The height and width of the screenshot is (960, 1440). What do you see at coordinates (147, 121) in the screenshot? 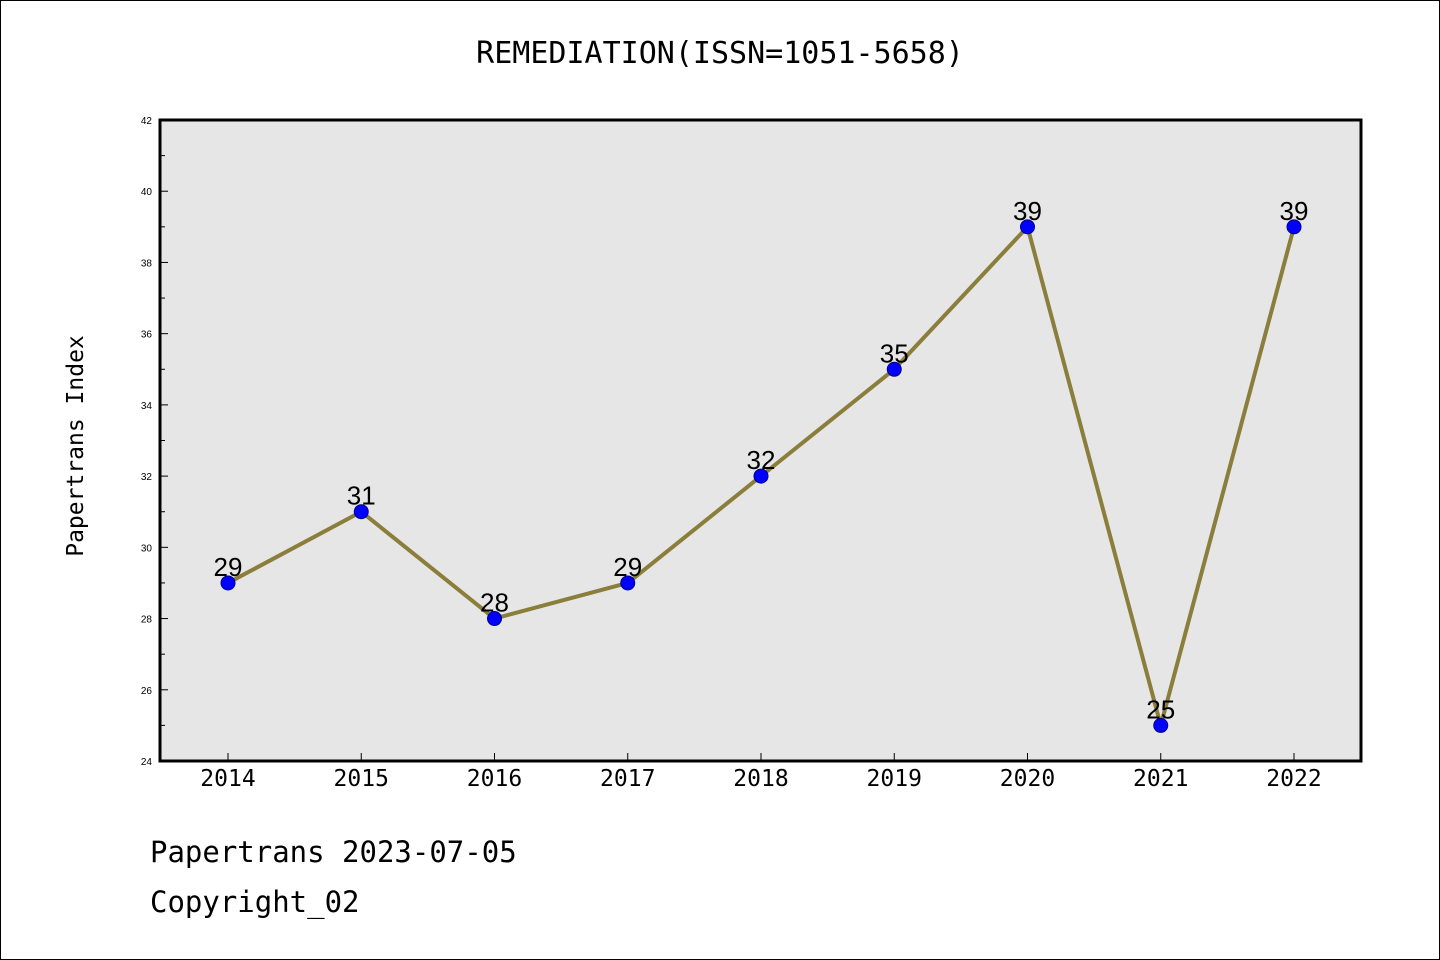
I see `y-tick-label: 42` at bounding box center [147, 121].